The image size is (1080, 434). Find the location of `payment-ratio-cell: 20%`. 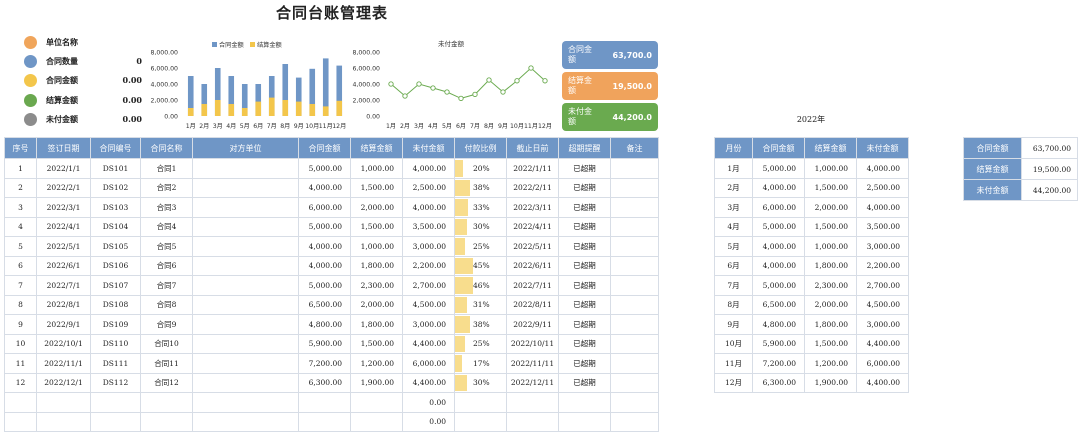

payment-ratio-cell: 20% is located at coordinates (480, 168).